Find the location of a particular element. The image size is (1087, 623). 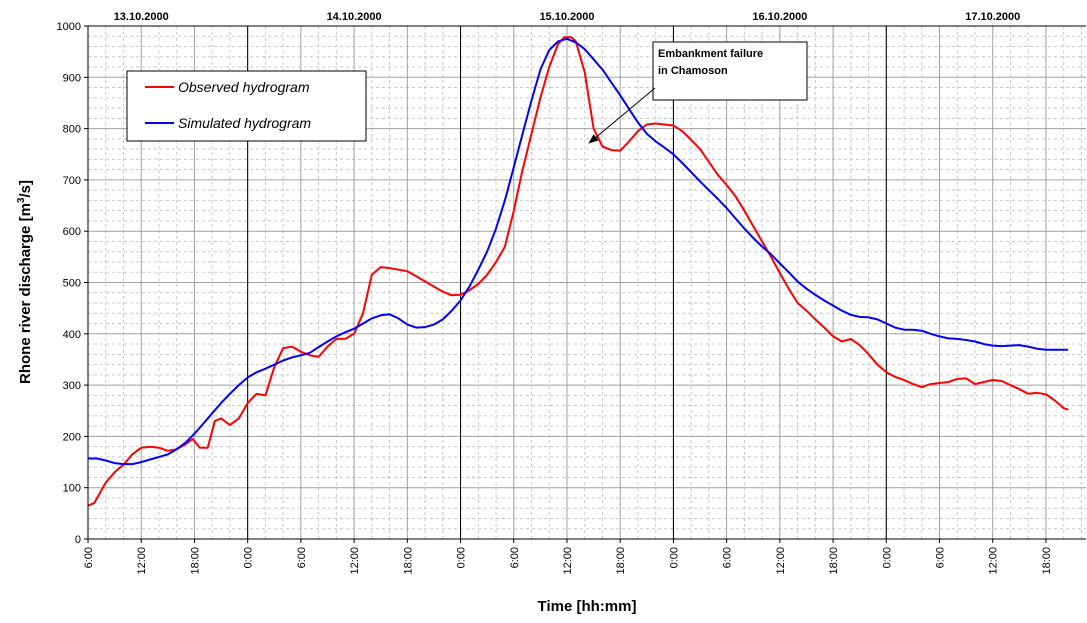

y-tick-label: 200 is located at coordinates (72, 437).